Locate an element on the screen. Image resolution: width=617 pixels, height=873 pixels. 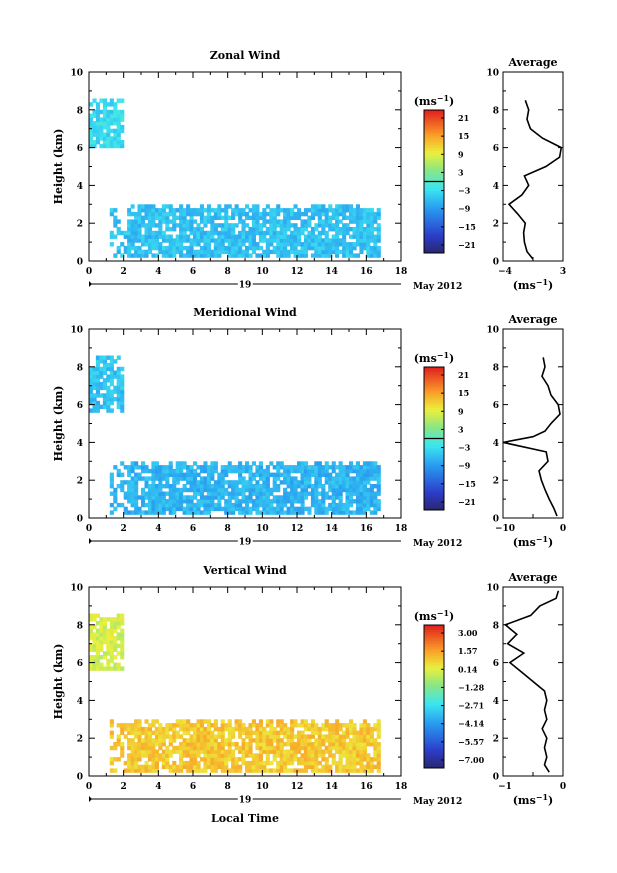
colorbar-tick-label: 21 is located at coordinates (463, 375).